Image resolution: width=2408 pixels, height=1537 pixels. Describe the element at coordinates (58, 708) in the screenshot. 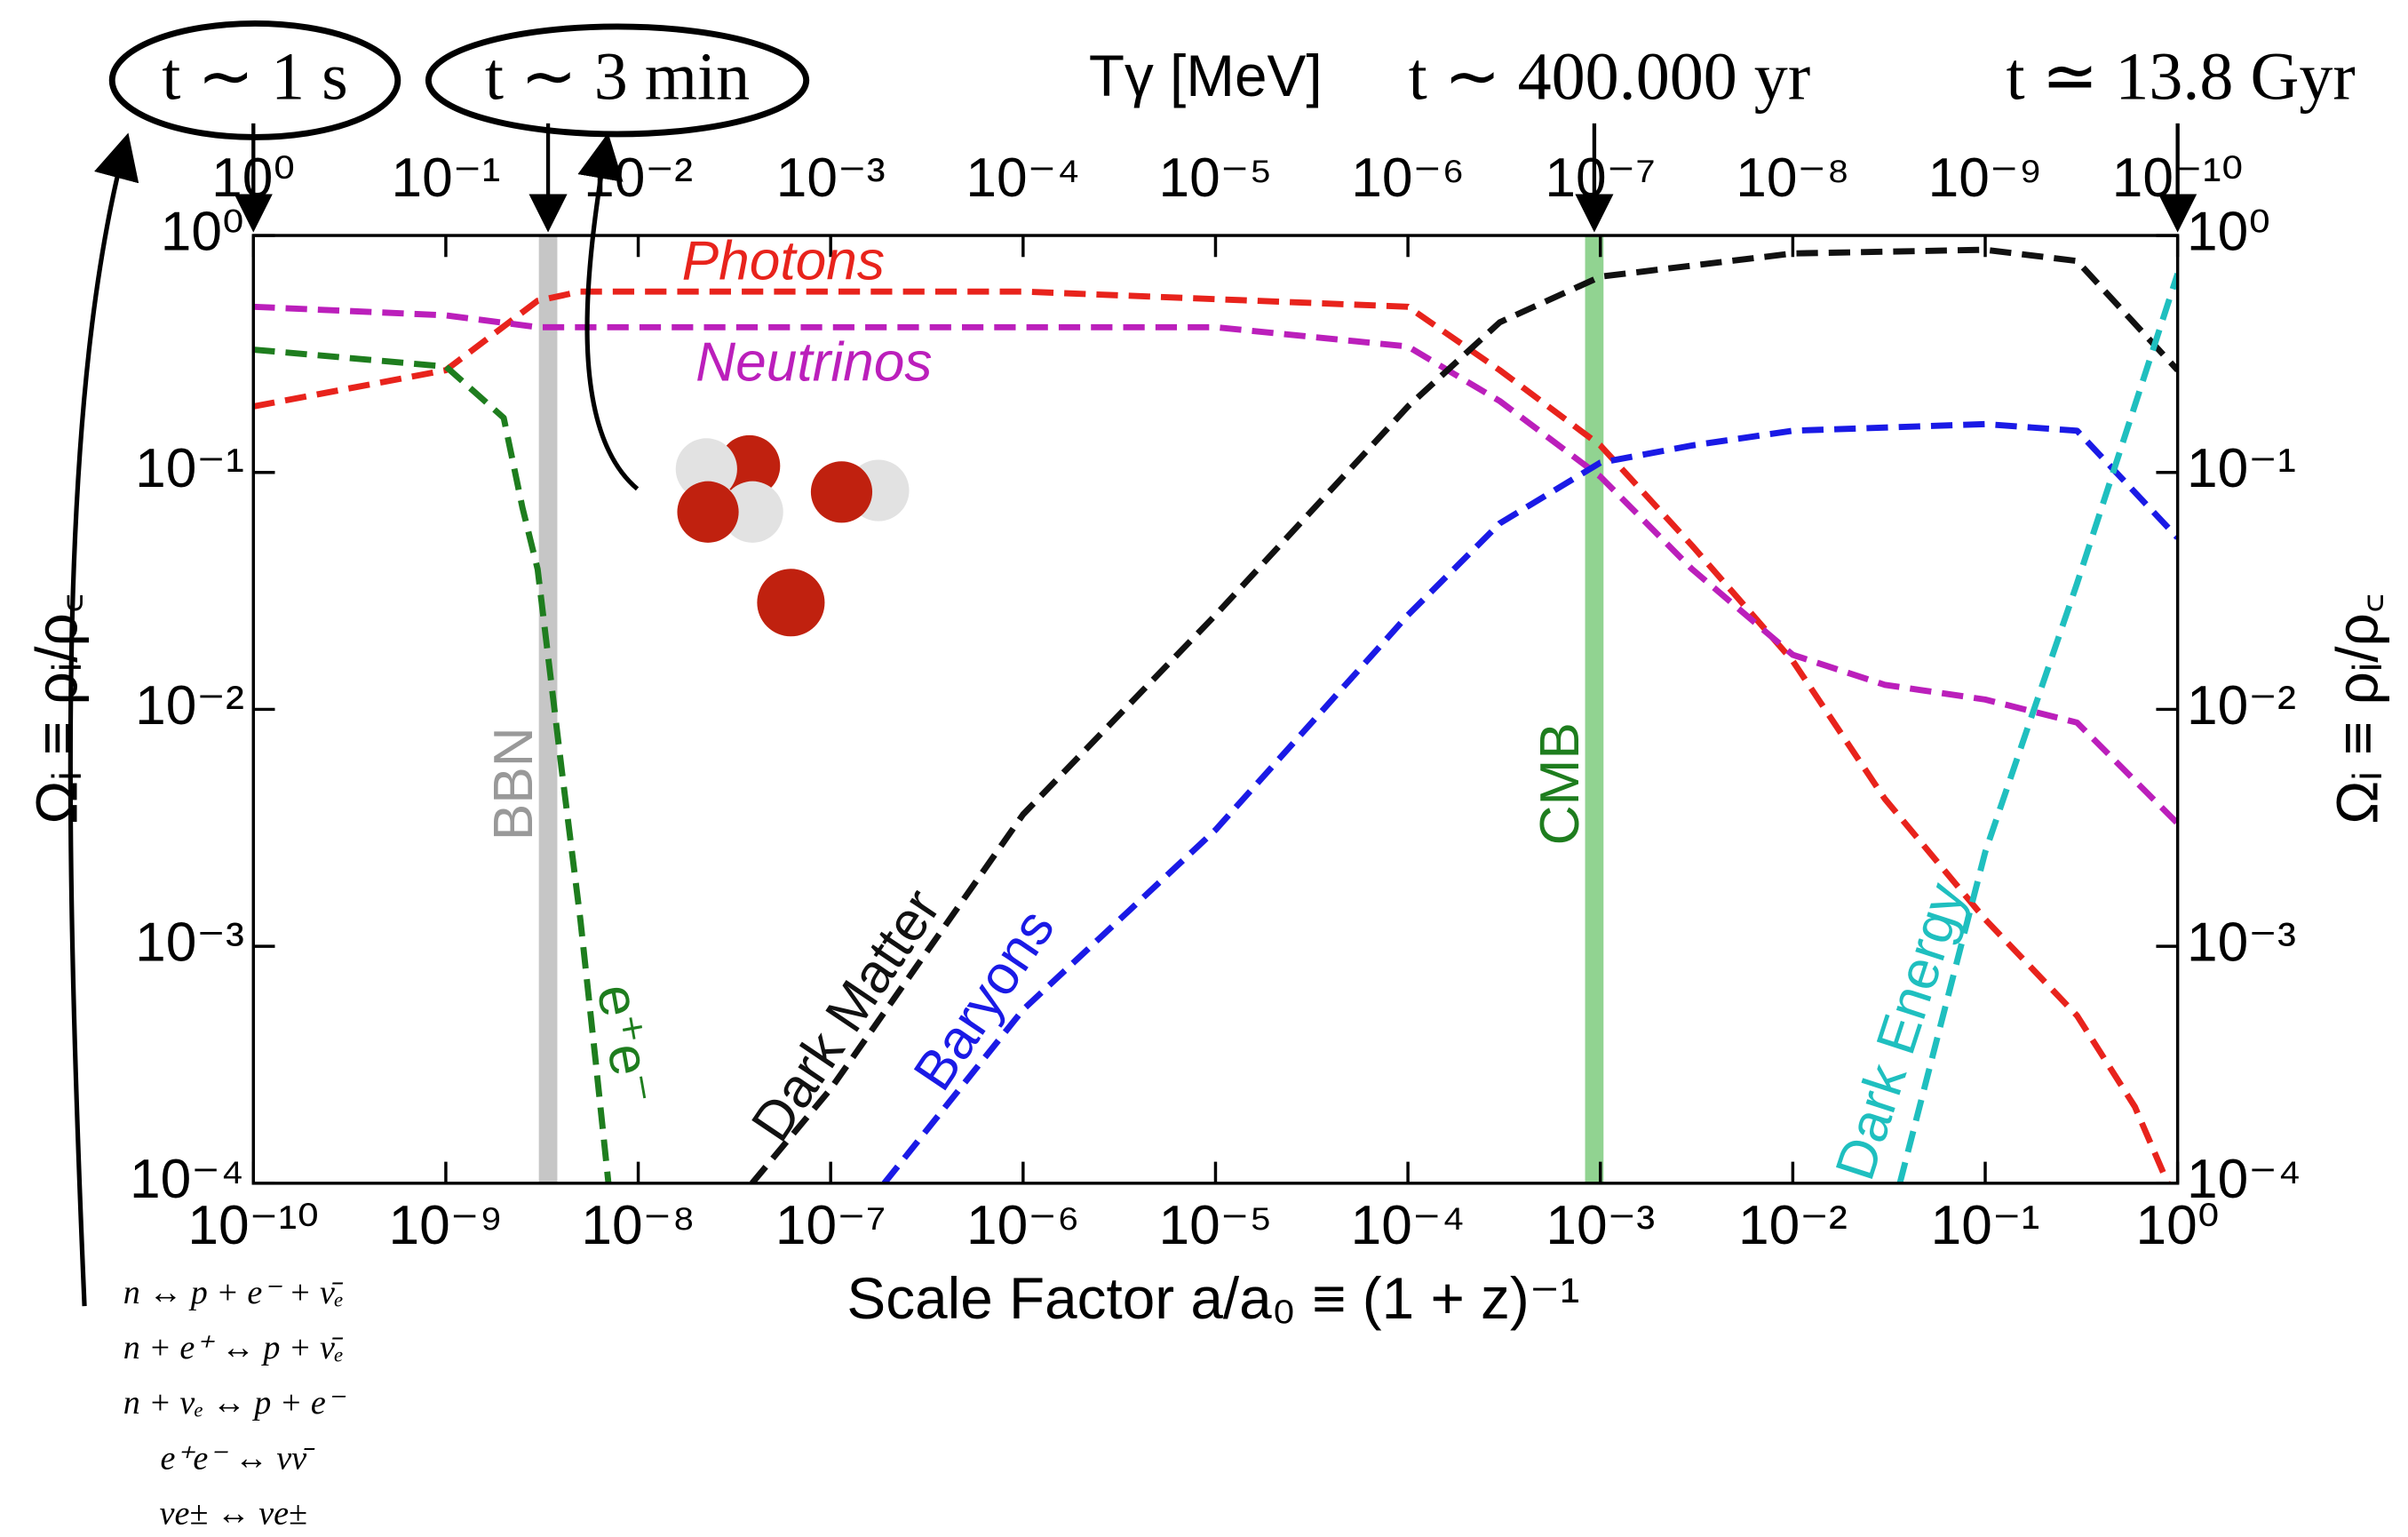

I see `y-axis-title: Ωᵢ ≡ ρᵢ/ρ꜀` at that location.